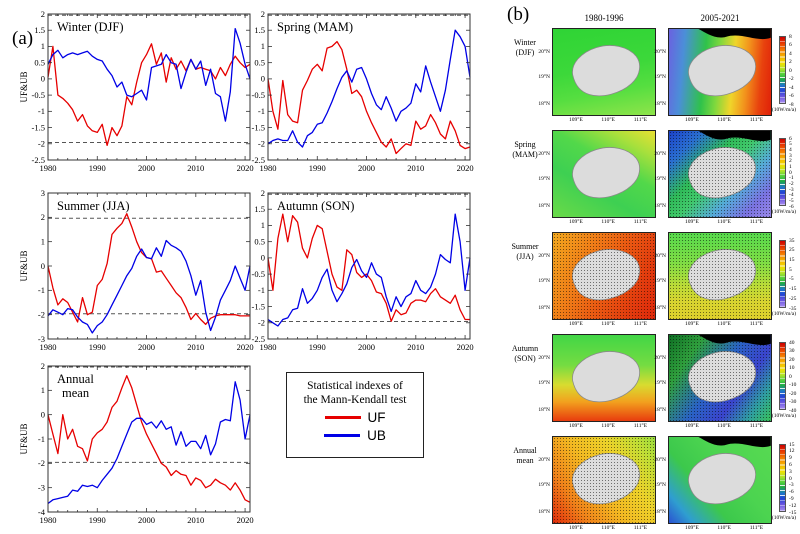 This screenshot has height=534, width=800. I want to click on x-tick-label: 1980, so click(268, 347).